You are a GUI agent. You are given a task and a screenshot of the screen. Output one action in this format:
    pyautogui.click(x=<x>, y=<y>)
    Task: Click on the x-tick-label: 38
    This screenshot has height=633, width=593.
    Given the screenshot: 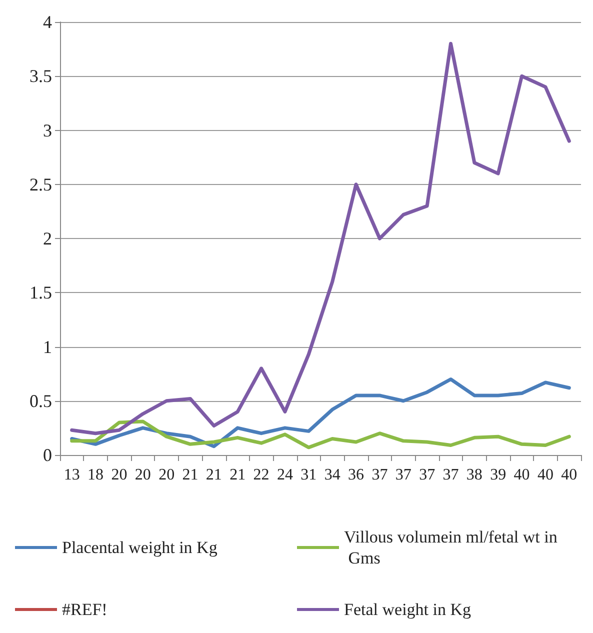 What is the action you would take?
    pyautogui.click(x=474, y=475)
    